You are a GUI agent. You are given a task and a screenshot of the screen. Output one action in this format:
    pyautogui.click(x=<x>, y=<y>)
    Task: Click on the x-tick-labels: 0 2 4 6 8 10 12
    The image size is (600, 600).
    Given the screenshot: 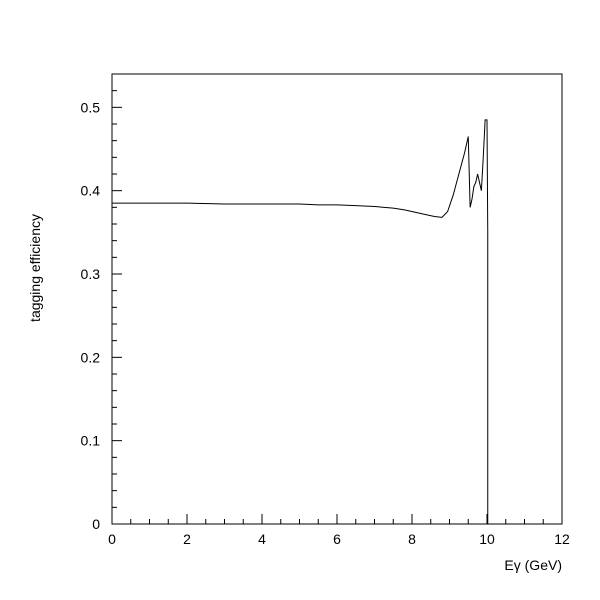 What is the action you would take?
    pyautogui.click(x=339, y=539)
    